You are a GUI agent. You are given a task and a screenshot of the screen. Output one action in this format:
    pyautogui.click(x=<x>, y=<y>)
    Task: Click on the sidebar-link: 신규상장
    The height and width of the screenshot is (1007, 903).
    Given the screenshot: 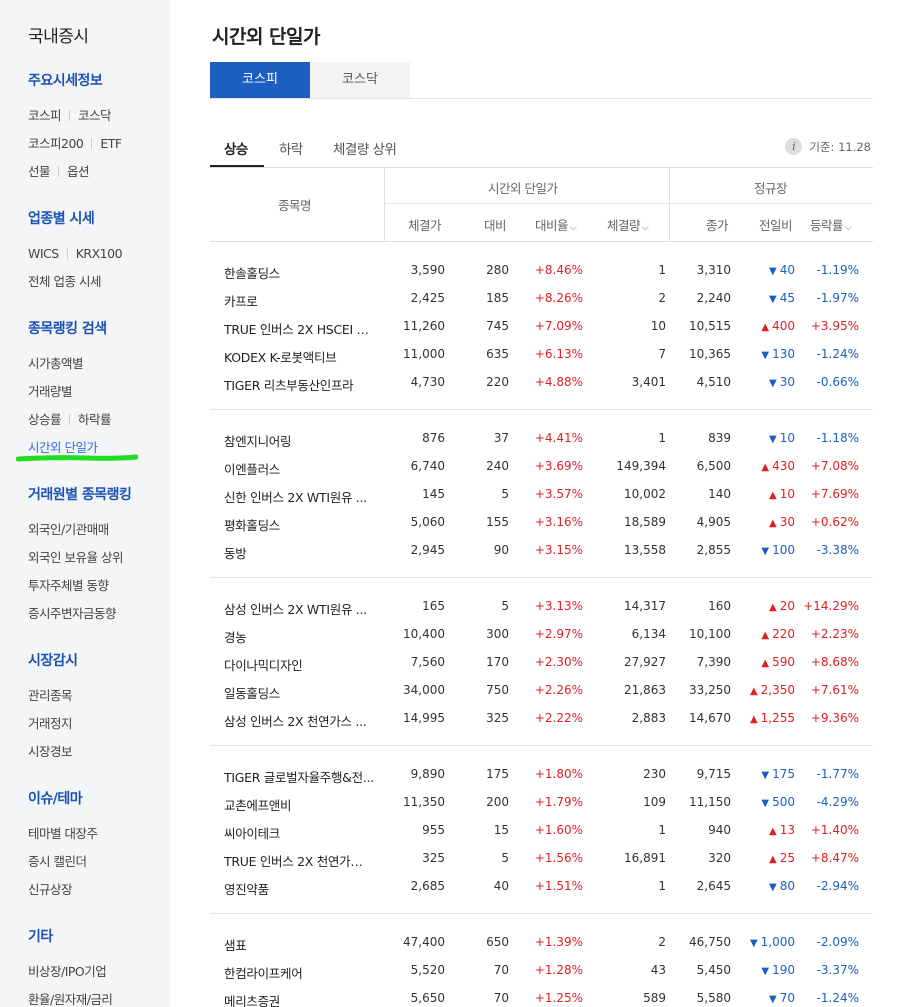 What is the action you would take?
    pyautogui.click(x=50, y=889)
    